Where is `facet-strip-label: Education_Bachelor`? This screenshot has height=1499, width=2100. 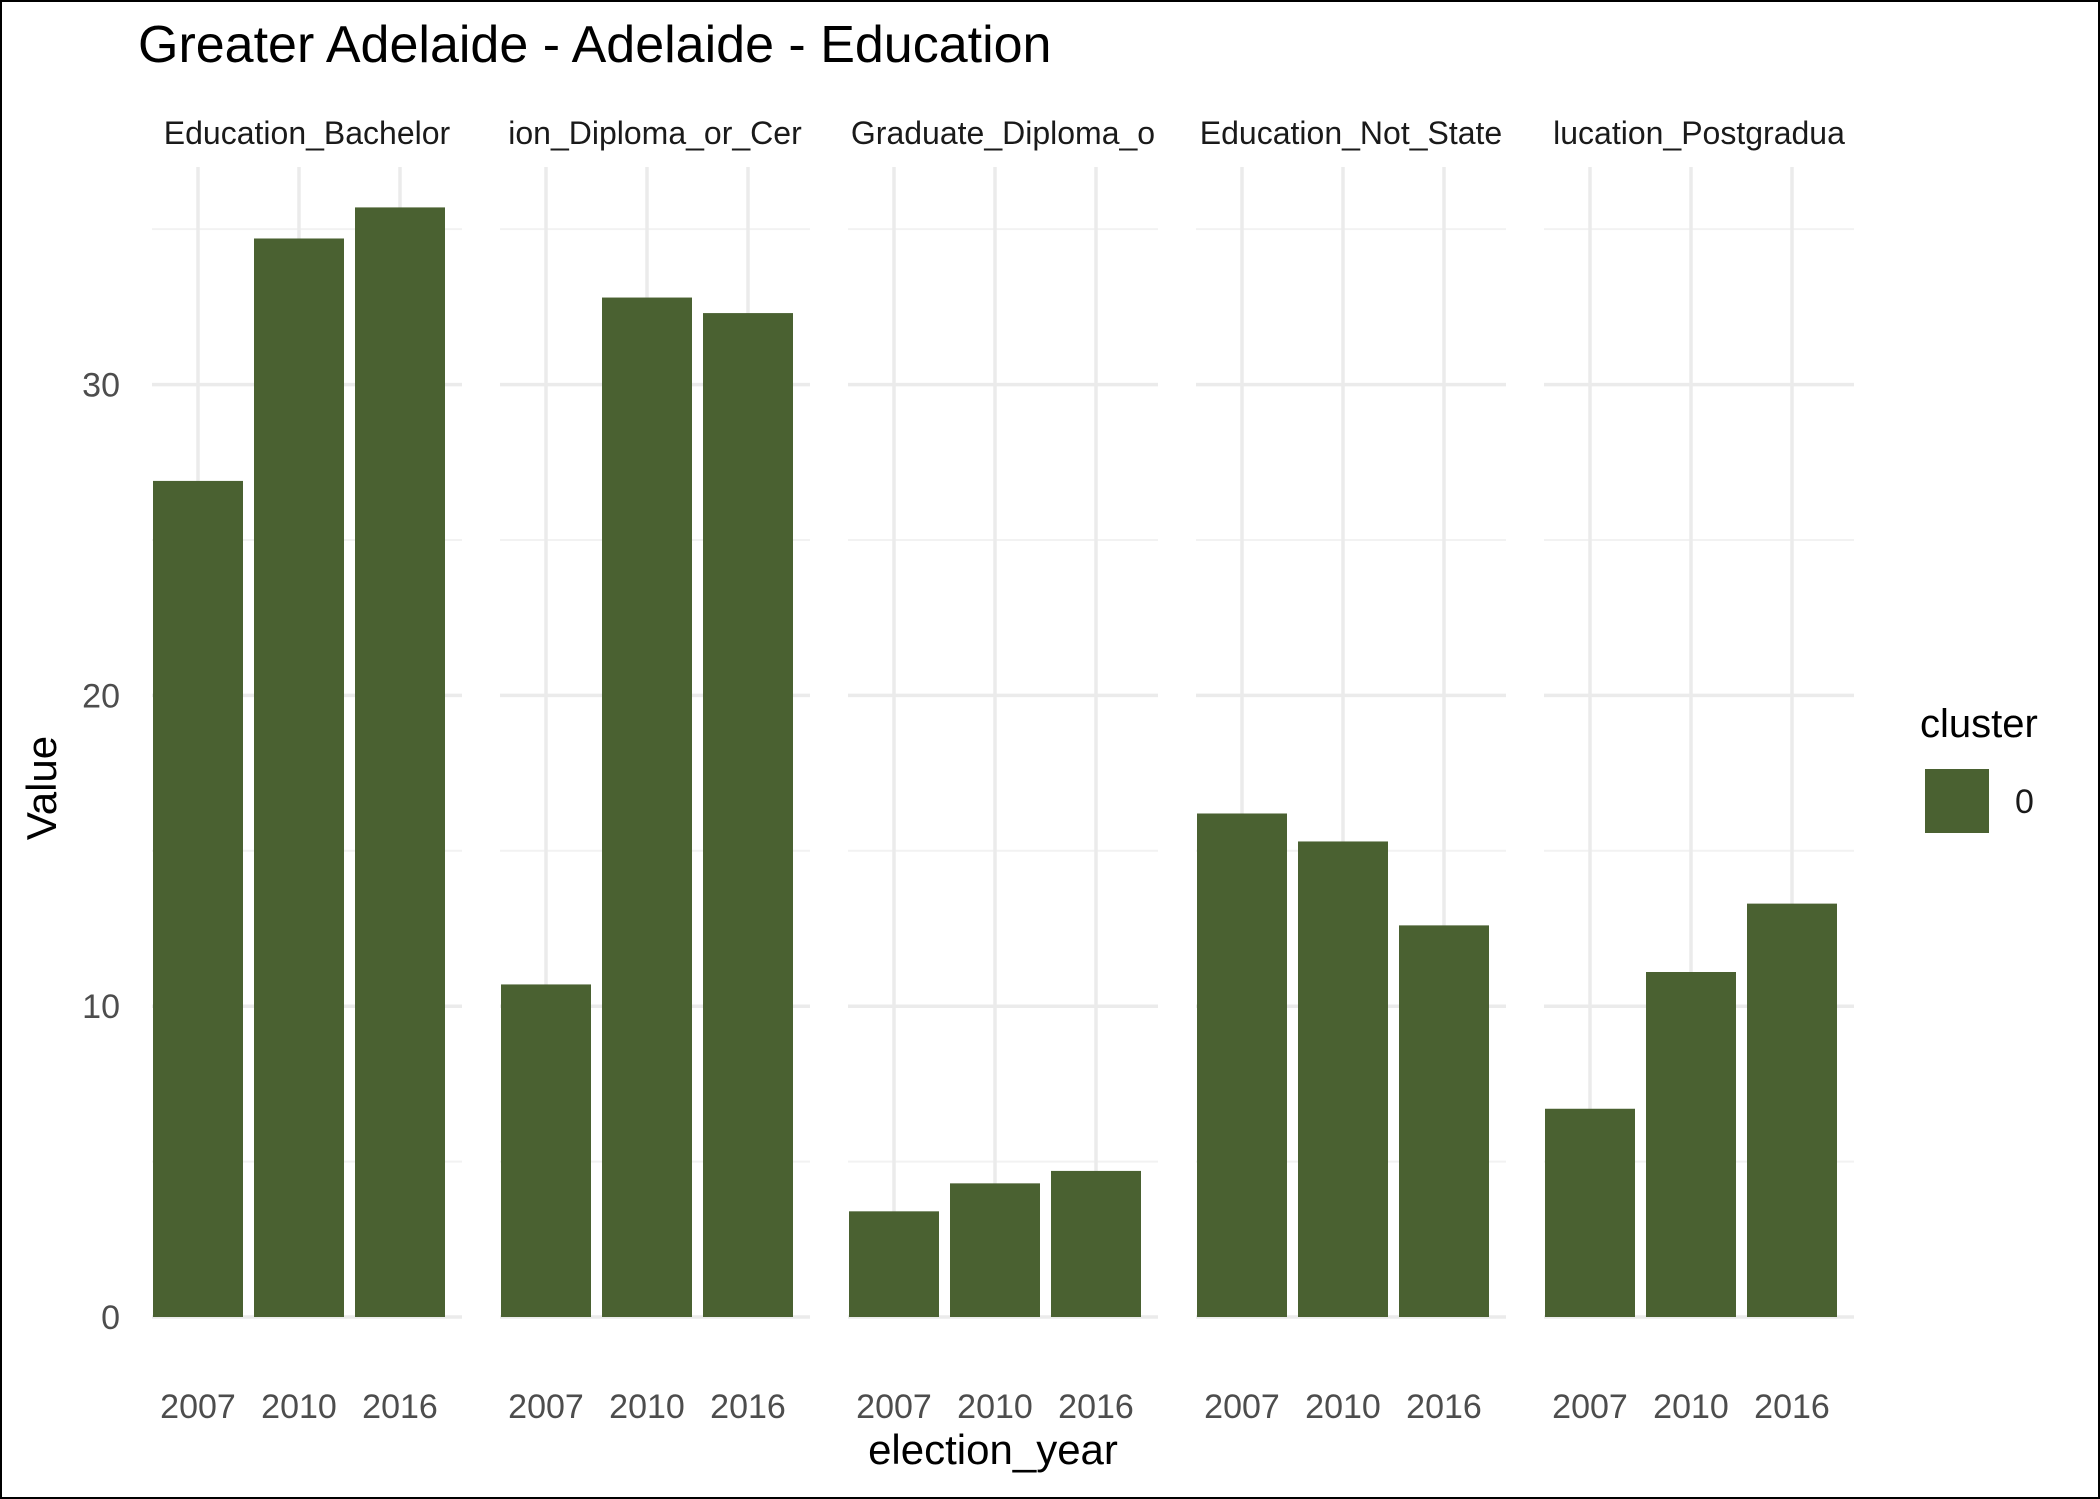 facet-strip-label: Education_Bachelor is located at coordinates (307, 133).